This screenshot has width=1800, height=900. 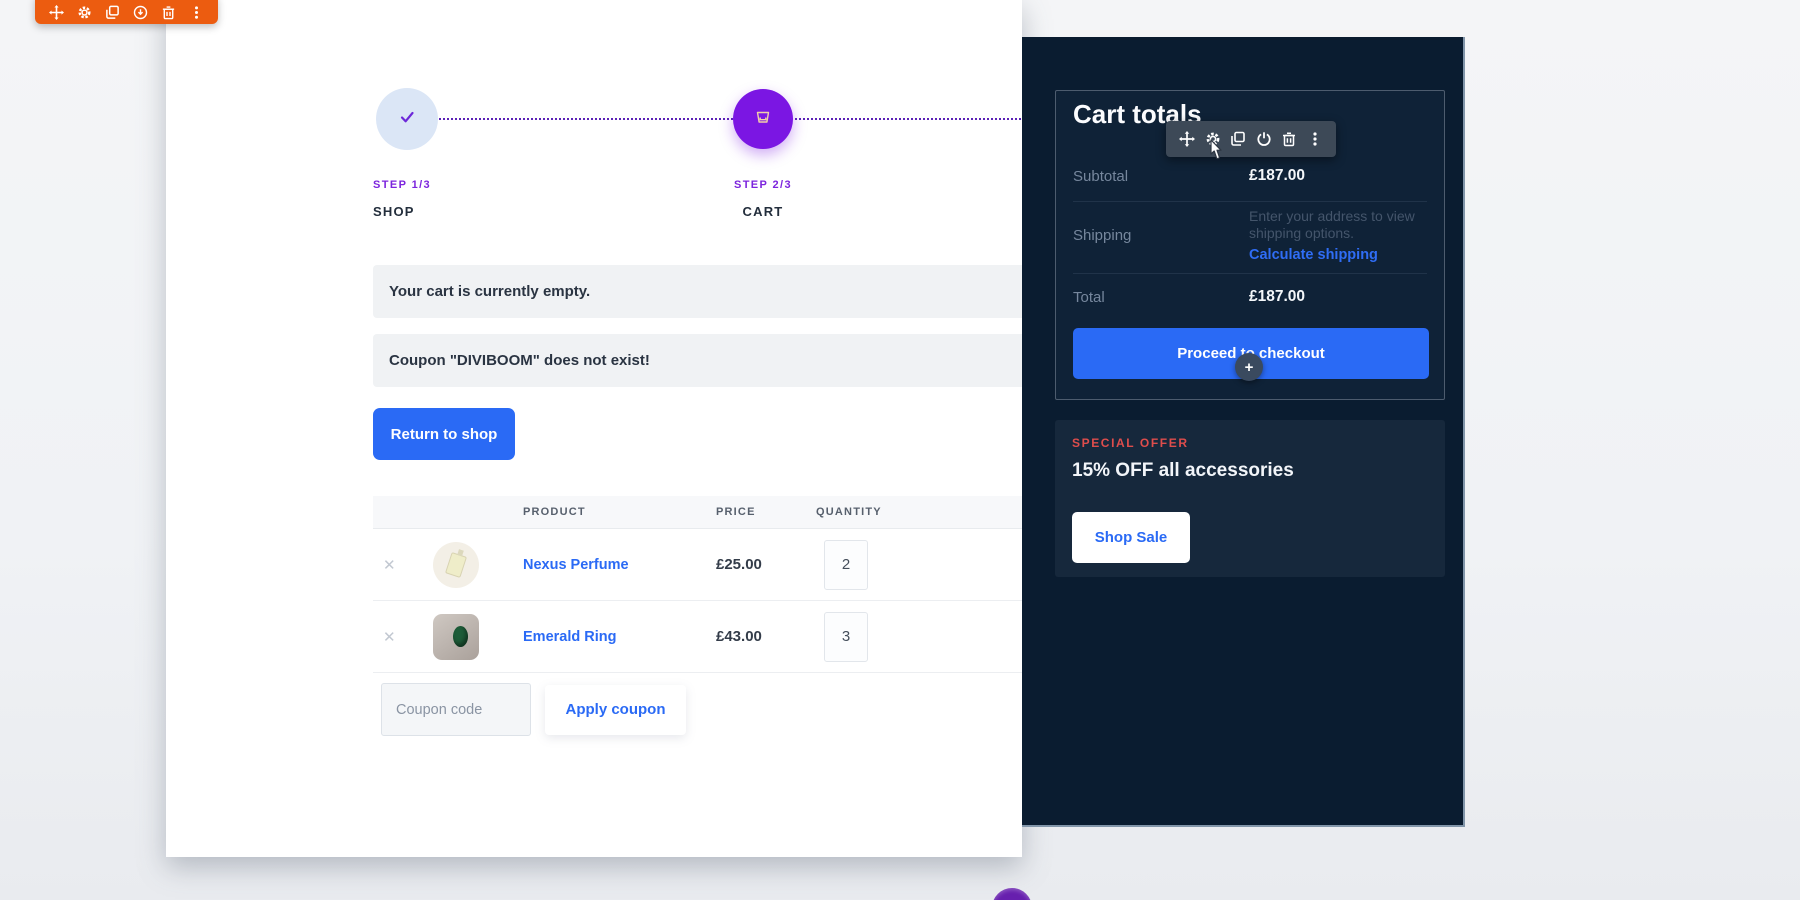 I want to click on step-label: CART, so click(x=763, y=211).